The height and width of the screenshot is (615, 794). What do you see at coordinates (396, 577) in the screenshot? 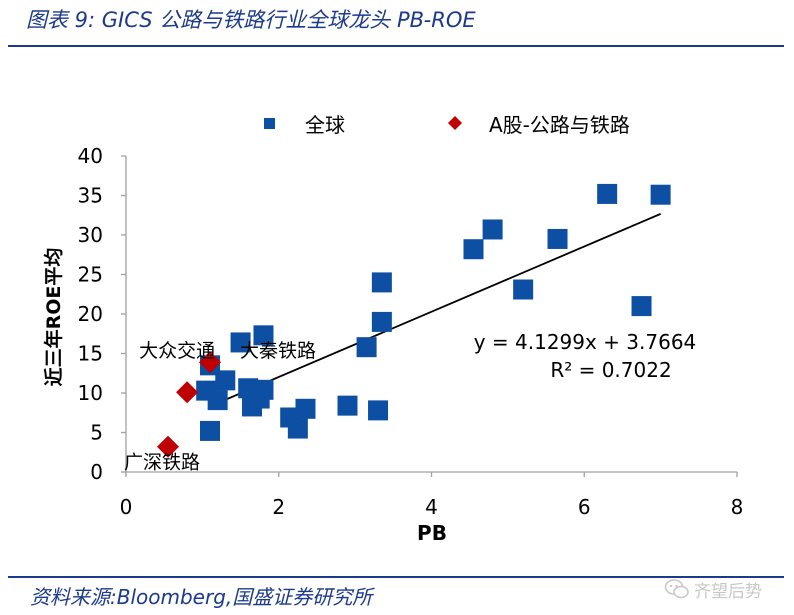
I see `footer-divider` at bounding box center [396, 577].